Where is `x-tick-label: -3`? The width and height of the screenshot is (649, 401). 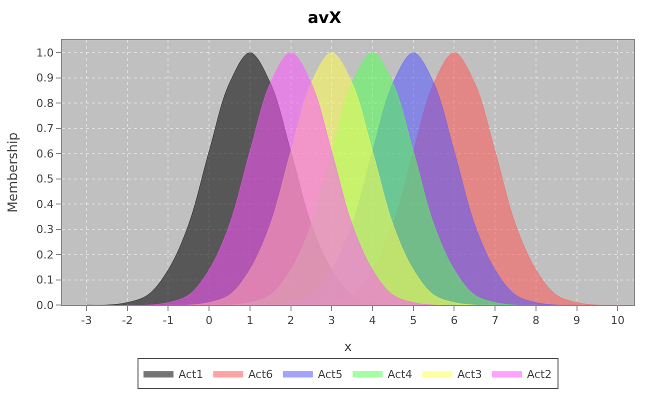
x-tick-label: -3 is located at coordinates (86, 321).